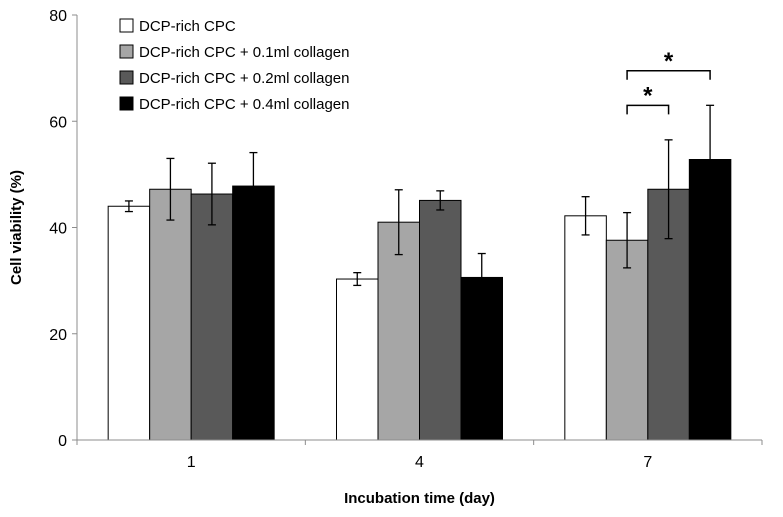 The image size is (783, 517). I want to click on significance-star-2: *, so click(648, 95).